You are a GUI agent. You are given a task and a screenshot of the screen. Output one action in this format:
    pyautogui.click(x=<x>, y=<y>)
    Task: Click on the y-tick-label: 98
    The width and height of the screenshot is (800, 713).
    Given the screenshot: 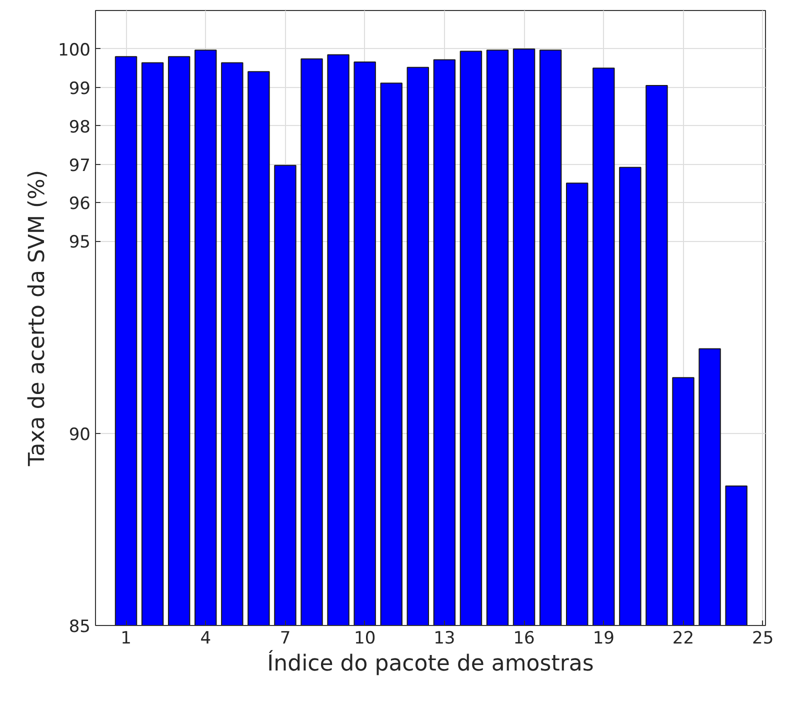 What is the action you would take?
    pyautogui.click(x=79, y=127)
    